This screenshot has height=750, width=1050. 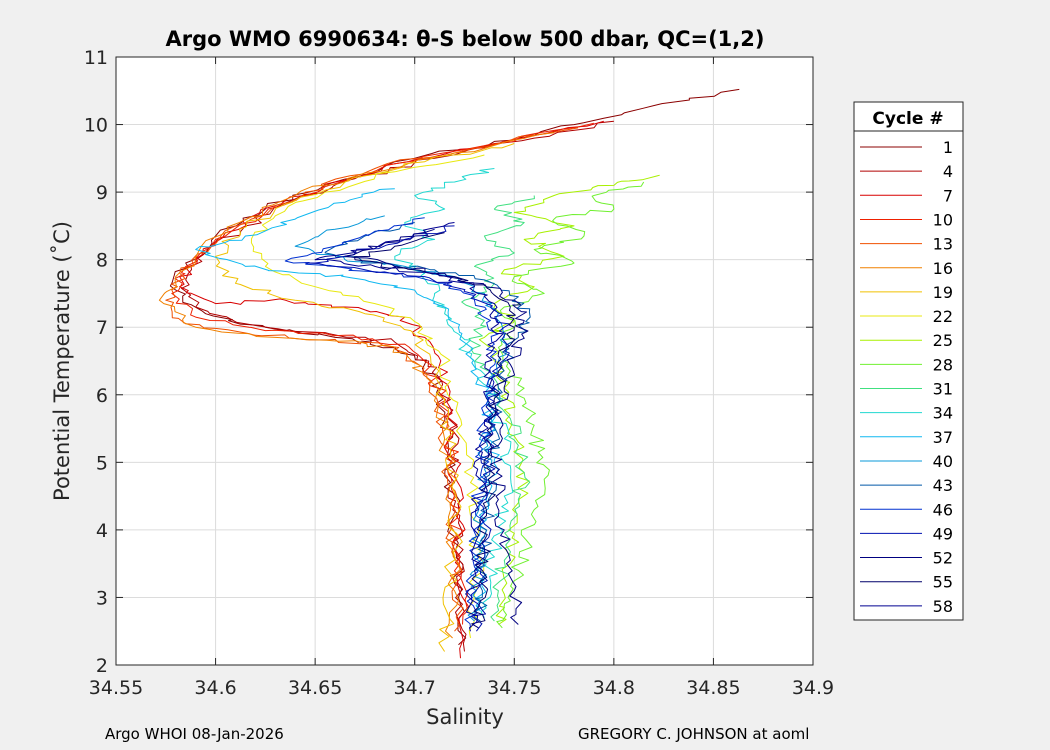 I want to click on legend-label-31: 31, so click(x=943, y=389).